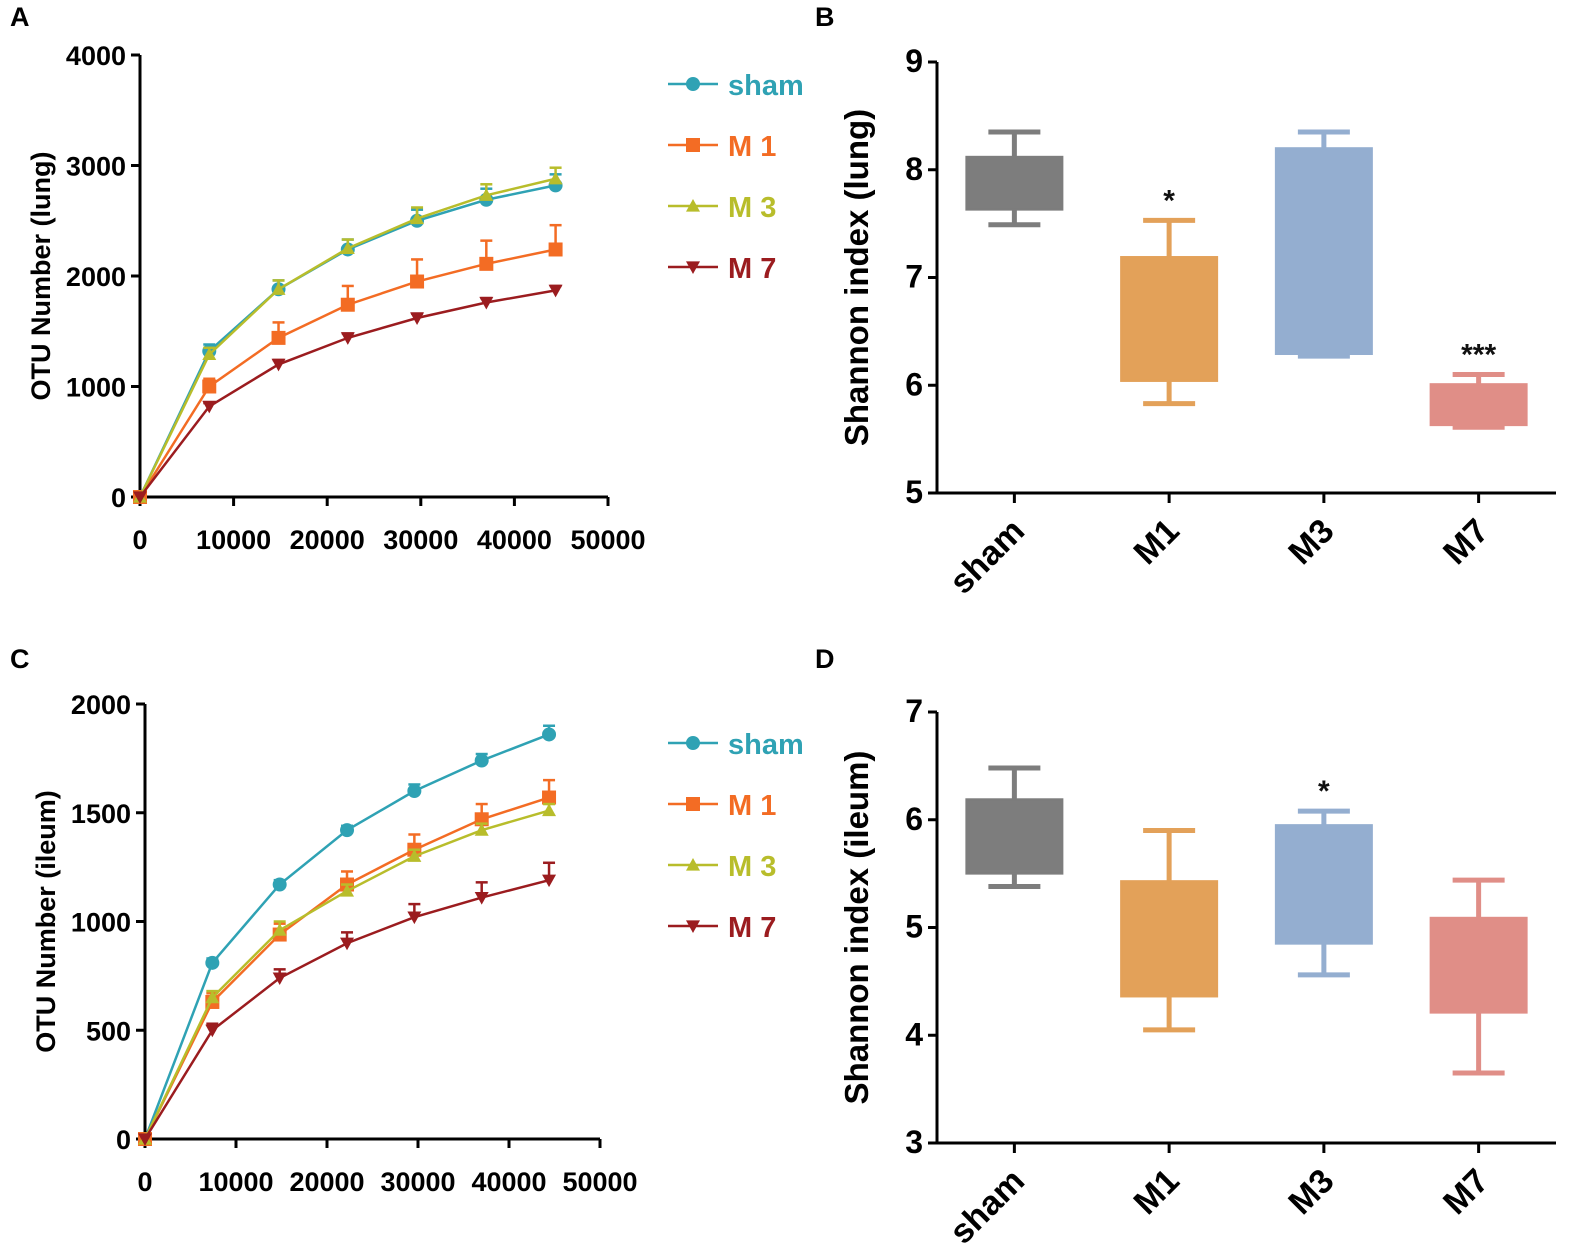  I want to click on y-tick-label: 4000, so click(96, 56).